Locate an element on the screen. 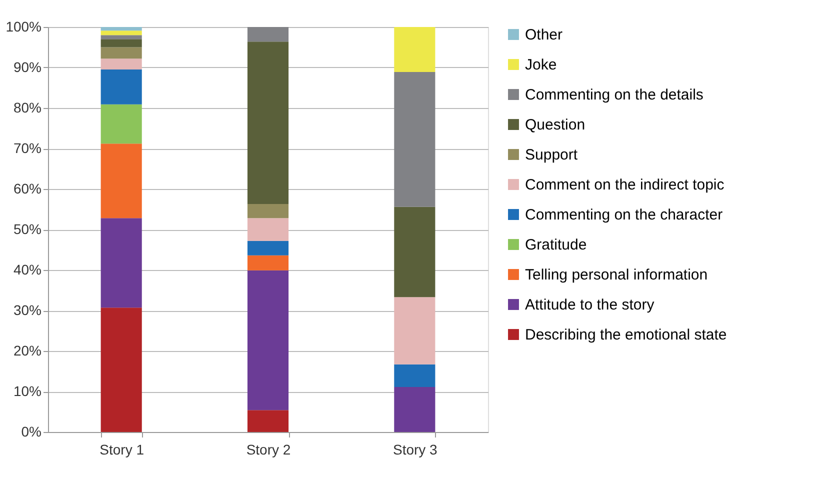  y-tick-label: 100% is located at coordinates (24, 26).